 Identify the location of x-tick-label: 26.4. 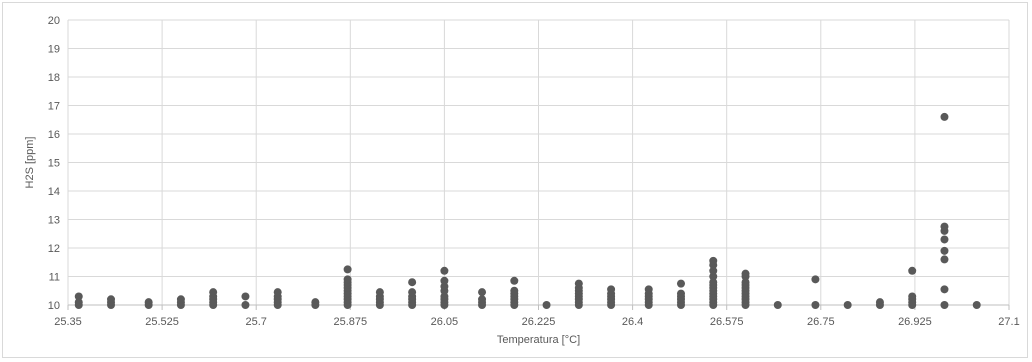
(632, 322).